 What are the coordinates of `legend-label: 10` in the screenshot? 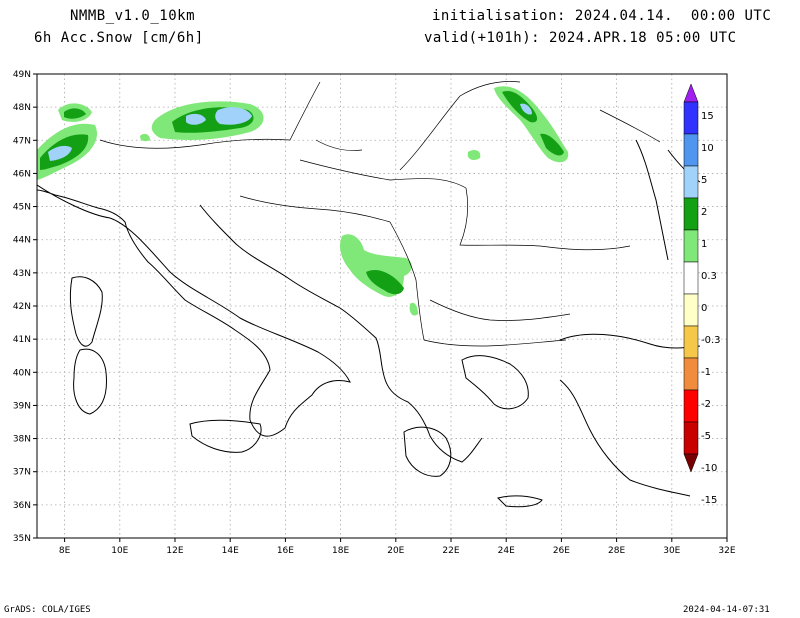 It's located at (707, 148).